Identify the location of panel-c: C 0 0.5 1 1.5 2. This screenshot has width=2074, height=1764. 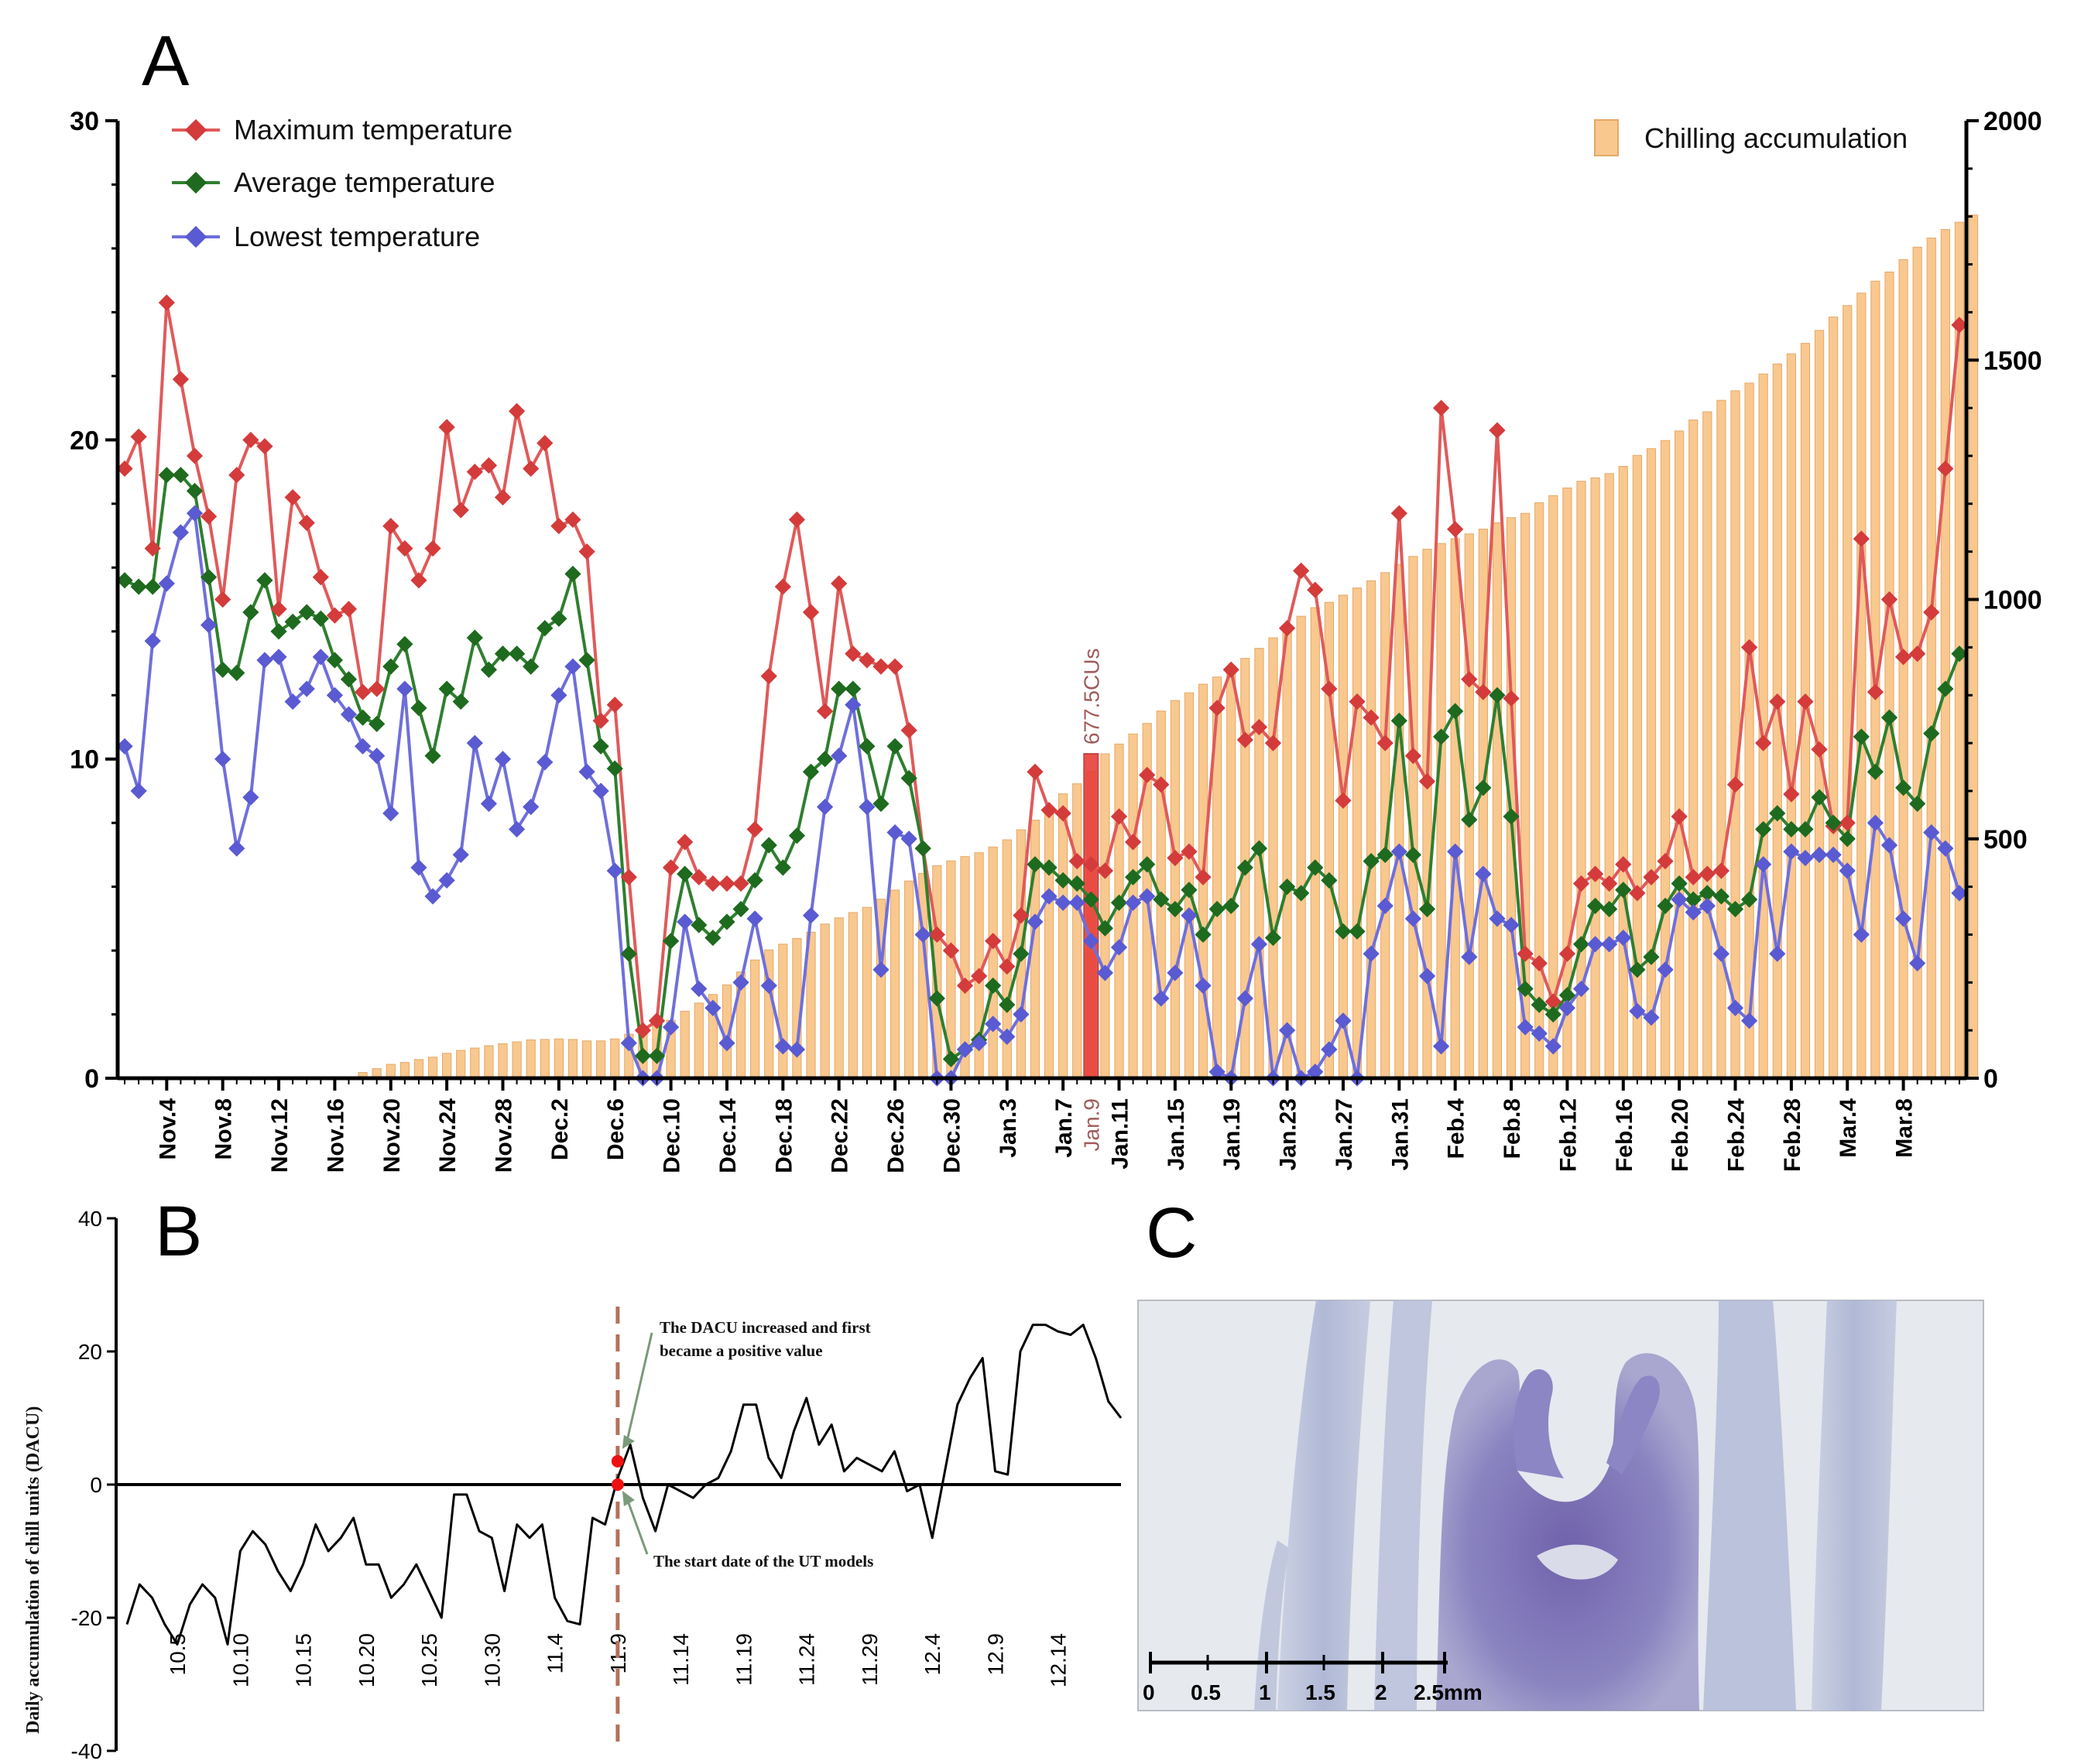
(1561, 1452).